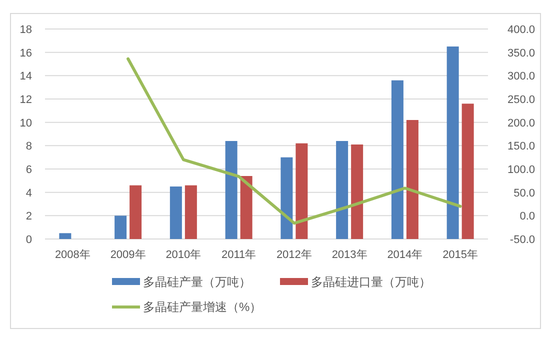 This screenshot has width=551, height=341. Describe the element at coordinates (184, 255) in the screenshot. I see `x-tick-label: 2010年` at that location.